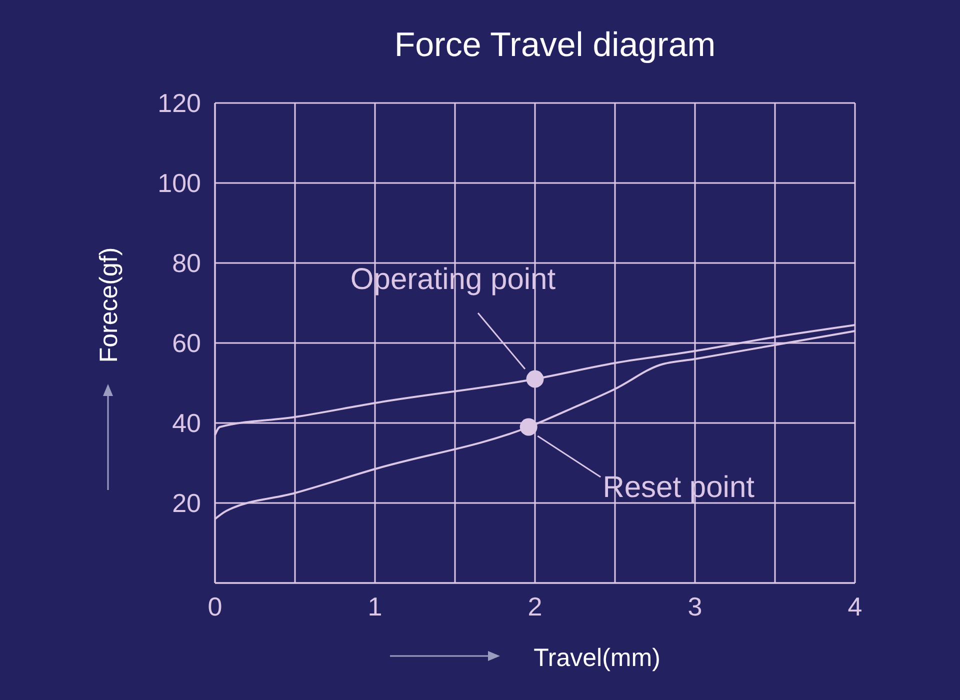 The image size is (960, 700). Describe the element at coordinates (375, 606) in the screenshot. I see `x-tick-label: 1` at that location.